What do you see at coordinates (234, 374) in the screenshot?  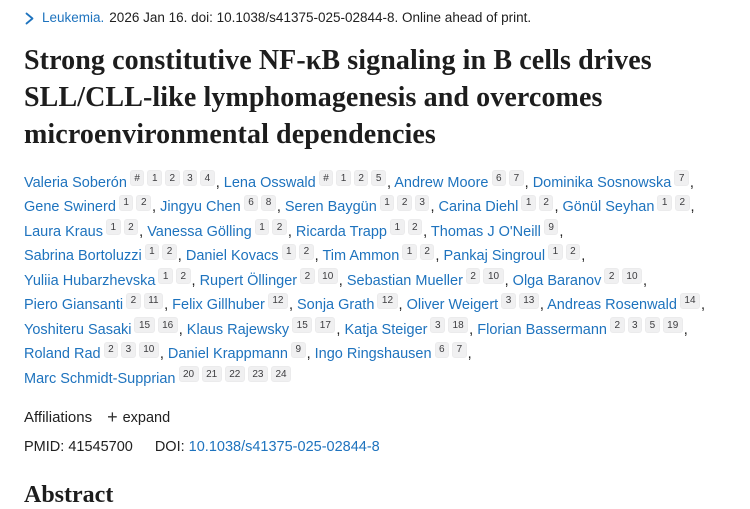 I see `author-superscript-badge: 22` at bounding box center [234, 374].